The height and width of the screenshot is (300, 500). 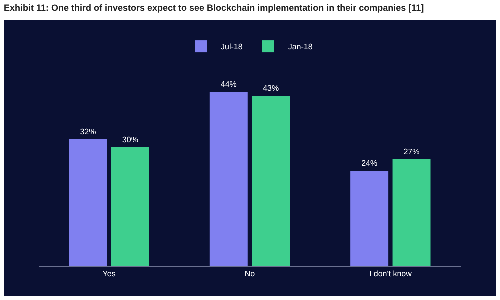 I want to click on legend-label: Jul-18, so click(x=232, y=47).